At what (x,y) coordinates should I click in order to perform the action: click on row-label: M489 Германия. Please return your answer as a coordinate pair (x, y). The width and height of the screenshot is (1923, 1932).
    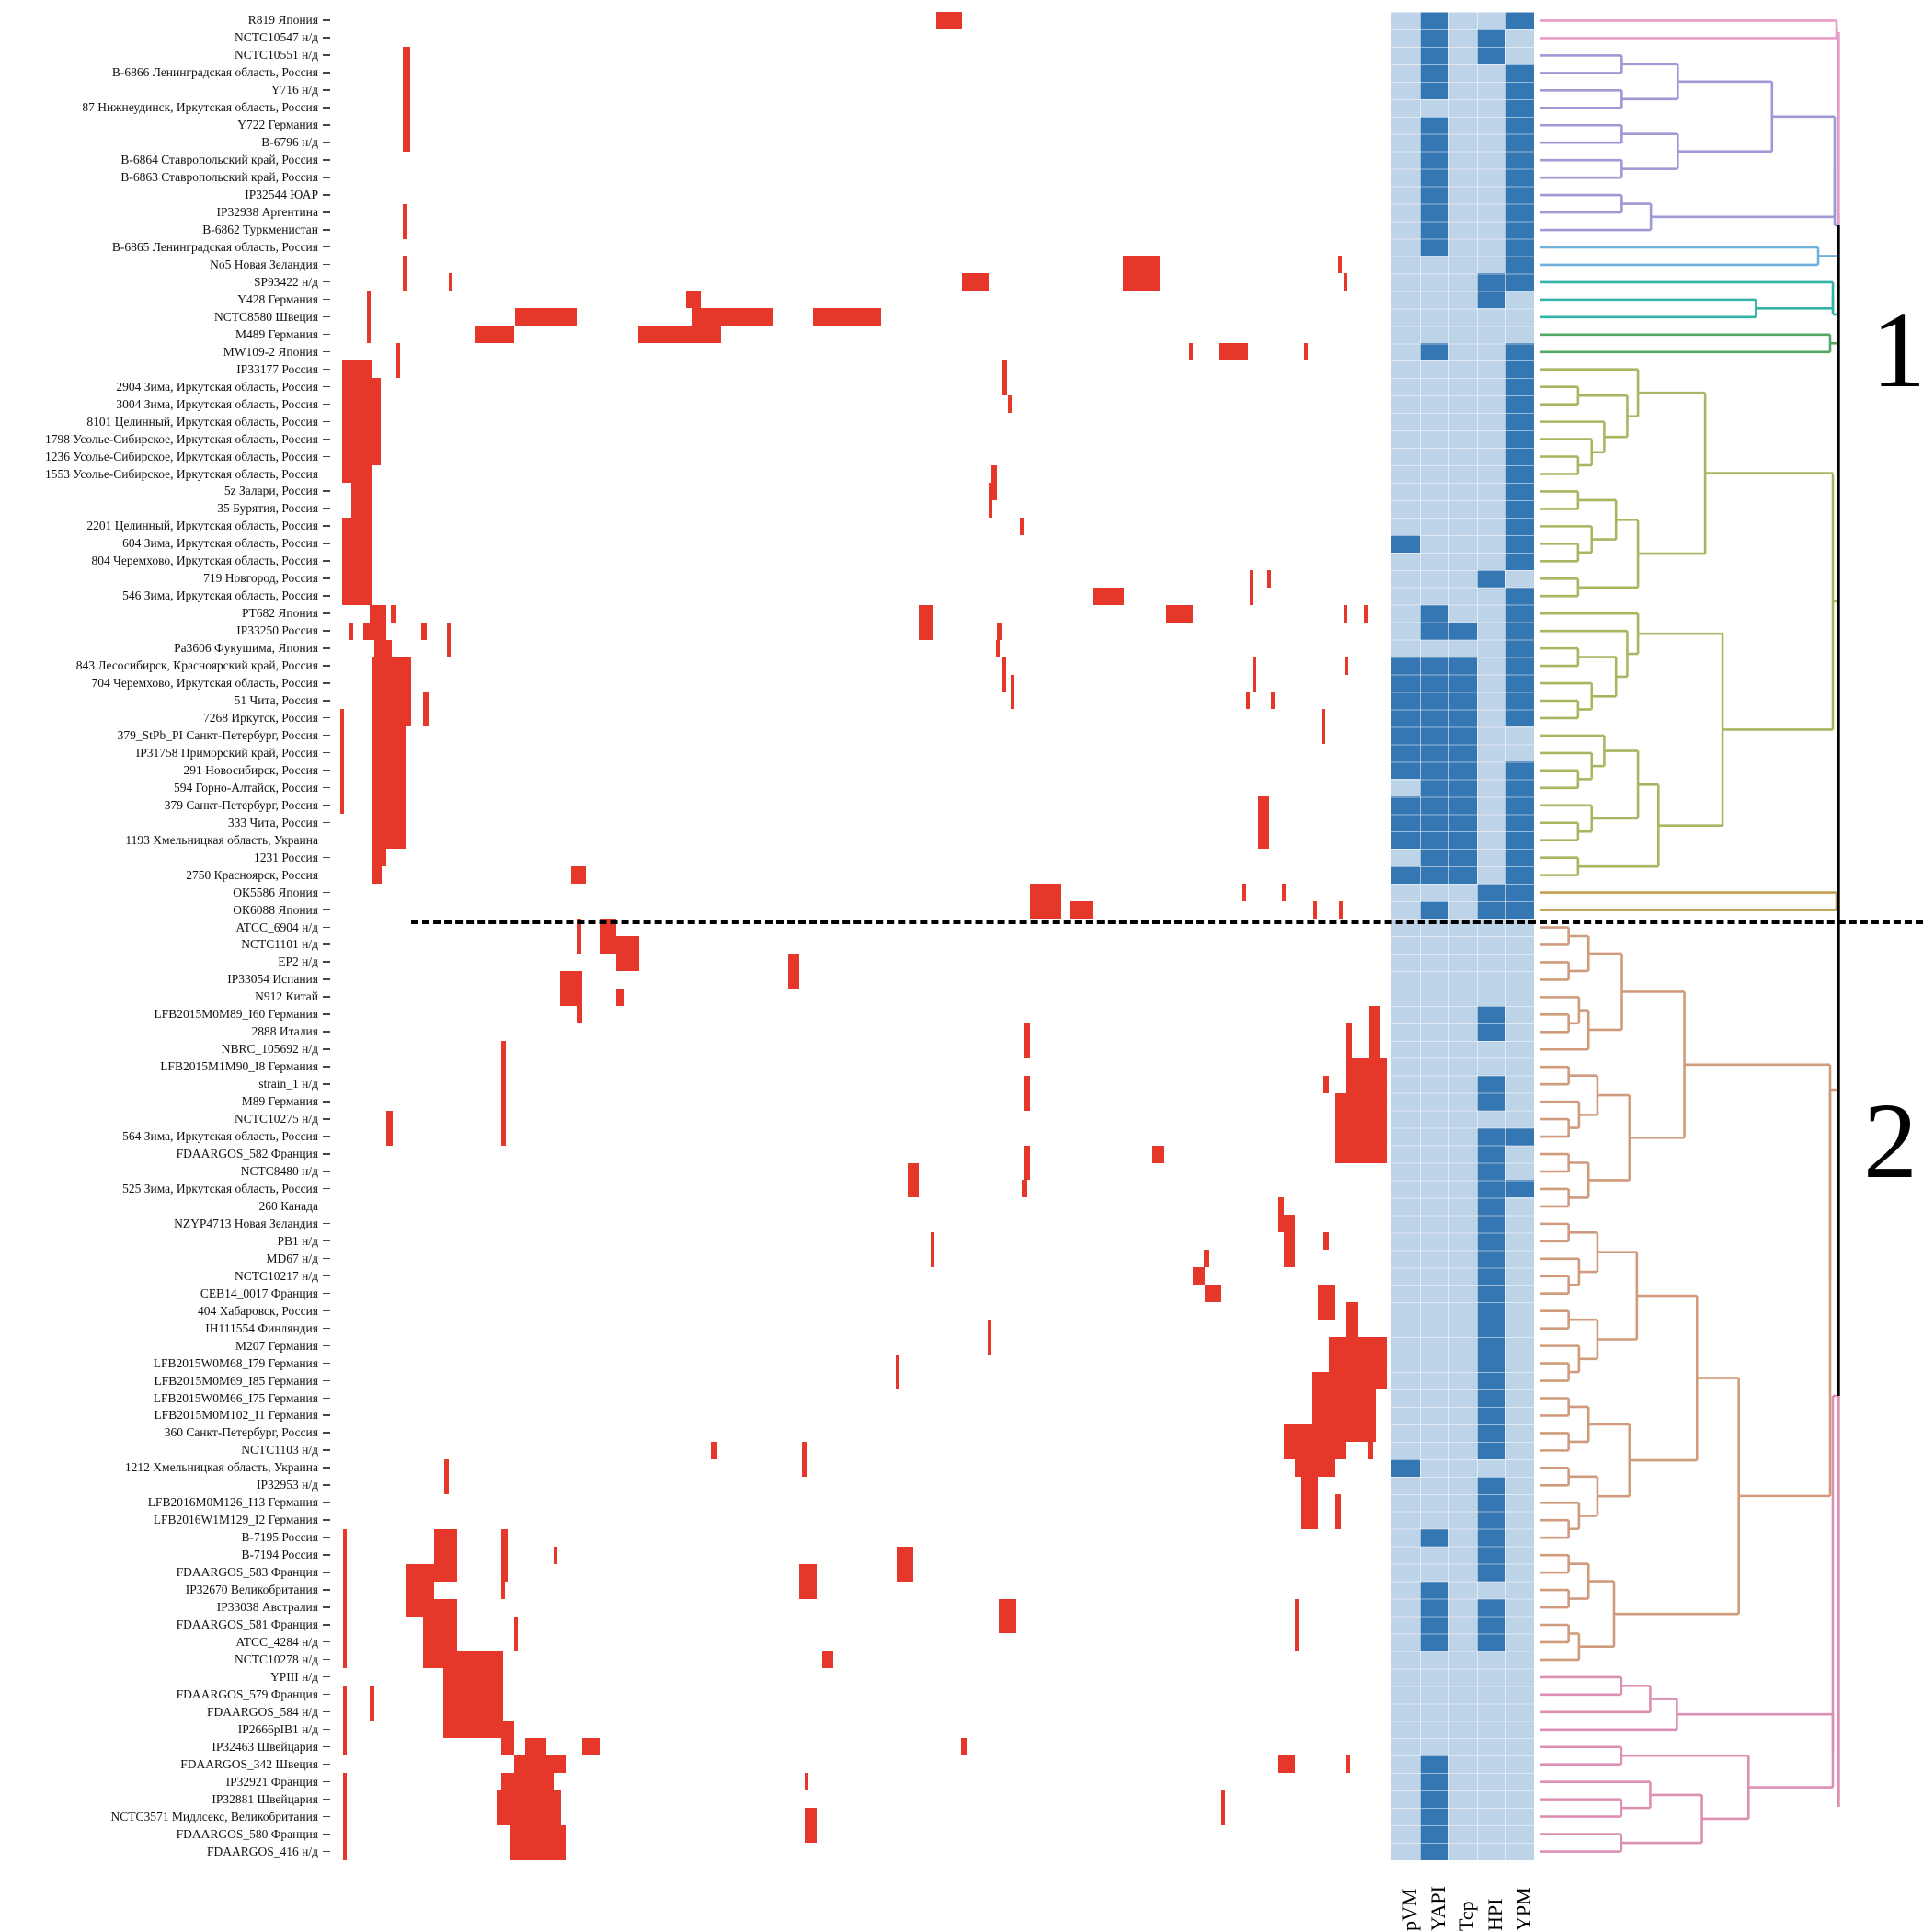
    Looking at the image, I should click on (276, 333).